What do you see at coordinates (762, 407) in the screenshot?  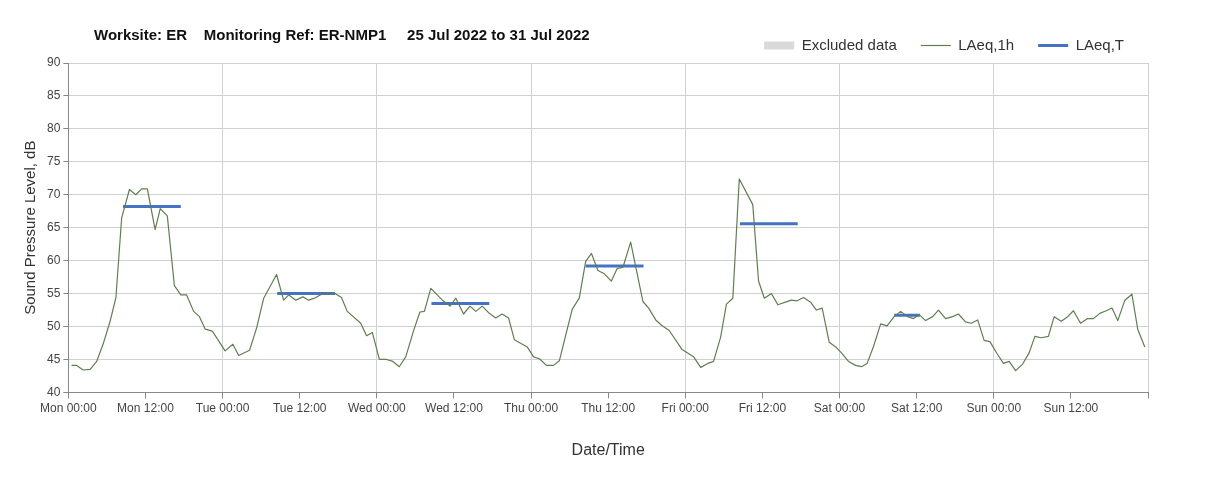 I see `x-tick-label: Fri 12:00` at bounding box center [762, 407].